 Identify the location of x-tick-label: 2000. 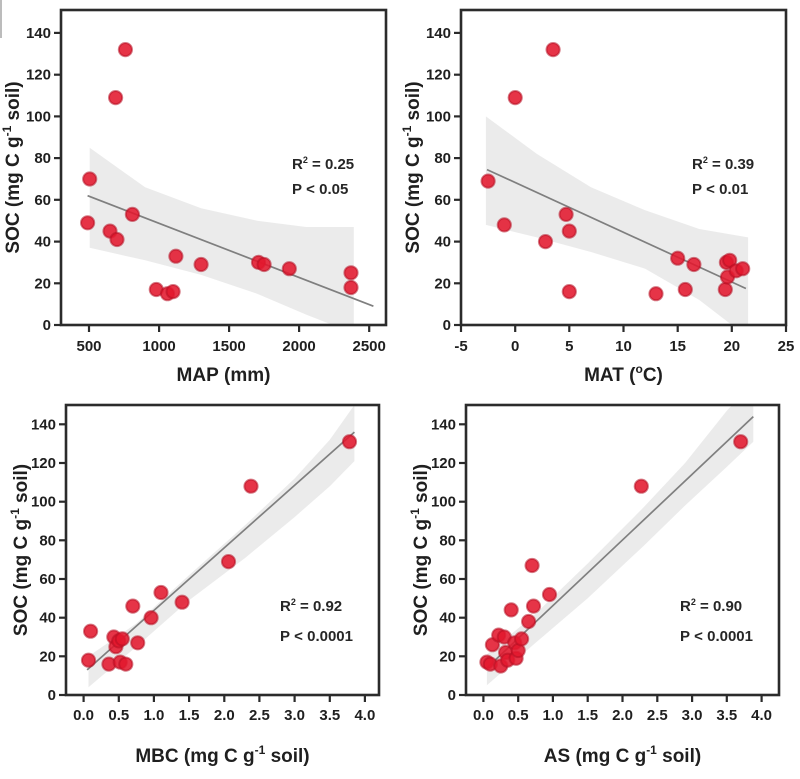
(298, 346).